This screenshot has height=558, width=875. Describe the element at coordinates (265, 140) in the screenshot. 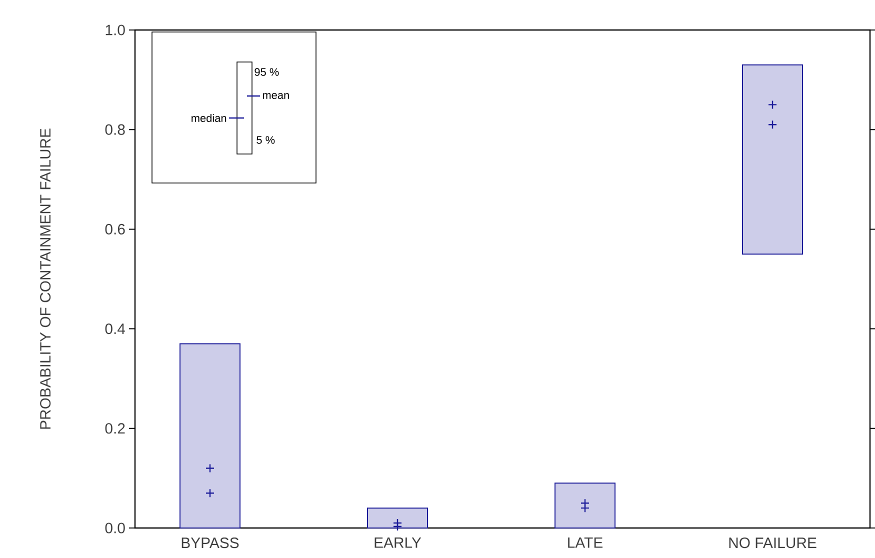

I see `annotation: 5 %` at that location.